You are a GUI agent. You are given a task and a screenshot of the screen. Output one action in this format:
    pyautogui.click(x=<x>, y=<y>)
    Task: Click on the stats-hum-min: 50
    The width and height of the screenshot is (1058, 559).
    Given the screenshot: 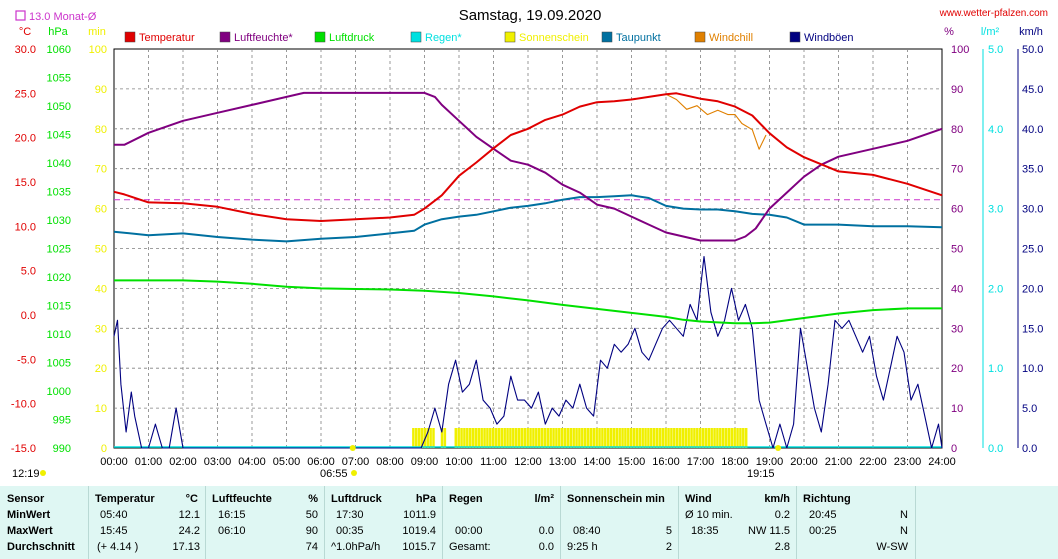 What is the action you would take?
    pyautogui.click(x=311, y=515)
    